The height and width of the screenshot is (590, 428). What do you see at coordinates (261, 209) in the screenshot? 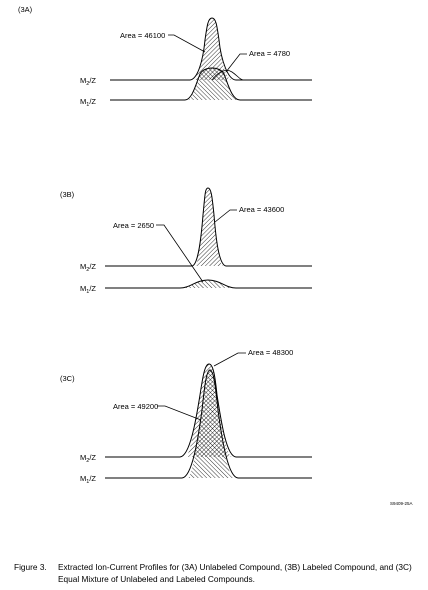
I see `area-label-3b-major: Area = 43600` at bounding box center [261, 209].